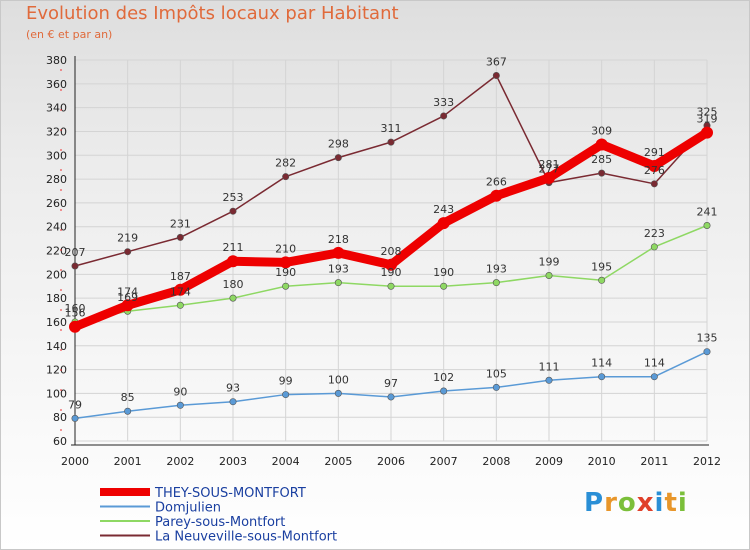  What do you see at coordinates (56, 84) in the screenshot?
I see `y-tick-label: 360` at bounding box center [56, 84].